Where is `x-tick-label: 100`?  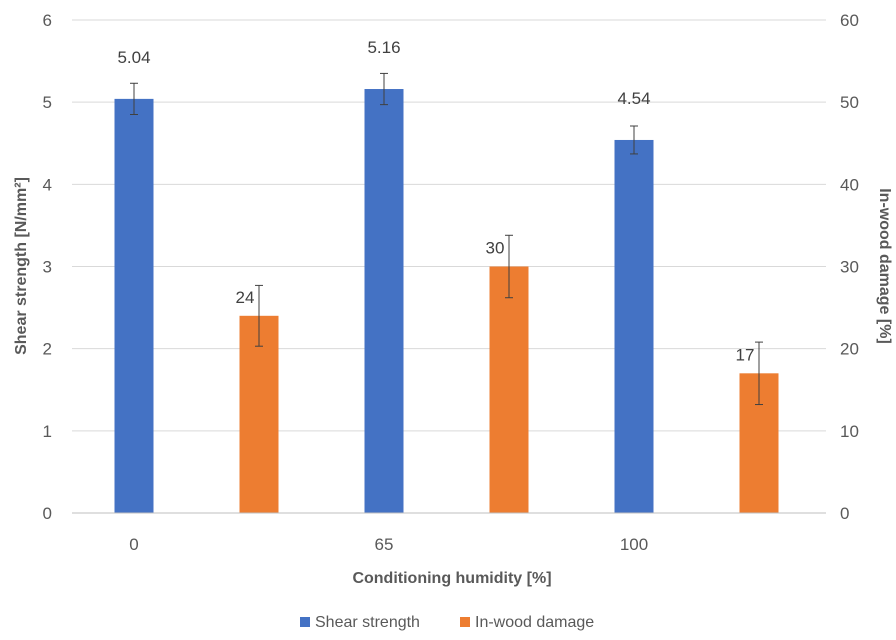
x-tick-label: 100 is located at coordinates (634, 544).